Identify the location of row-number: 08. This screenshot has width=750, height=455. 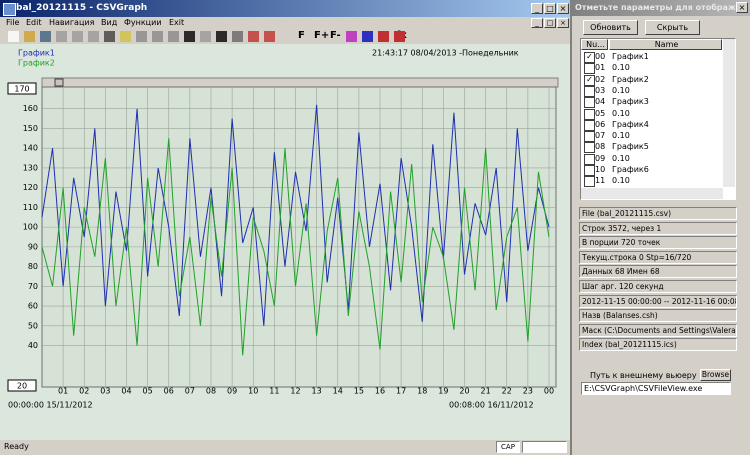
(600, 147).